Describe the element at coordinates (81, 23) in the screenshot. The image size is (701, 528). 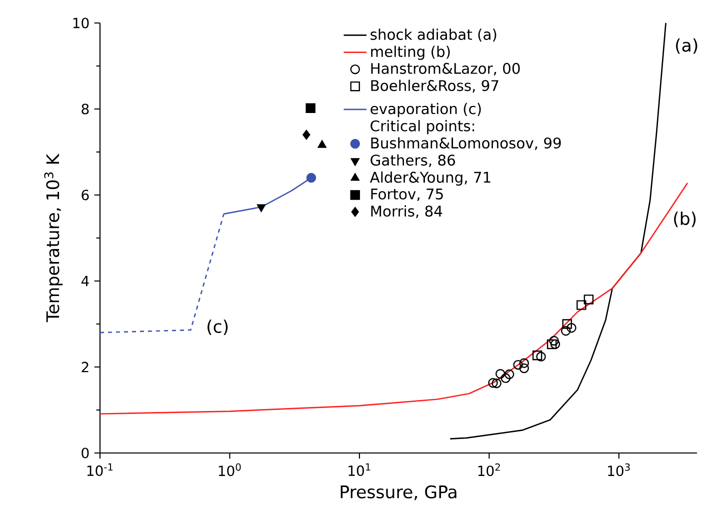
I see `y-tick-label: 10` at that location.